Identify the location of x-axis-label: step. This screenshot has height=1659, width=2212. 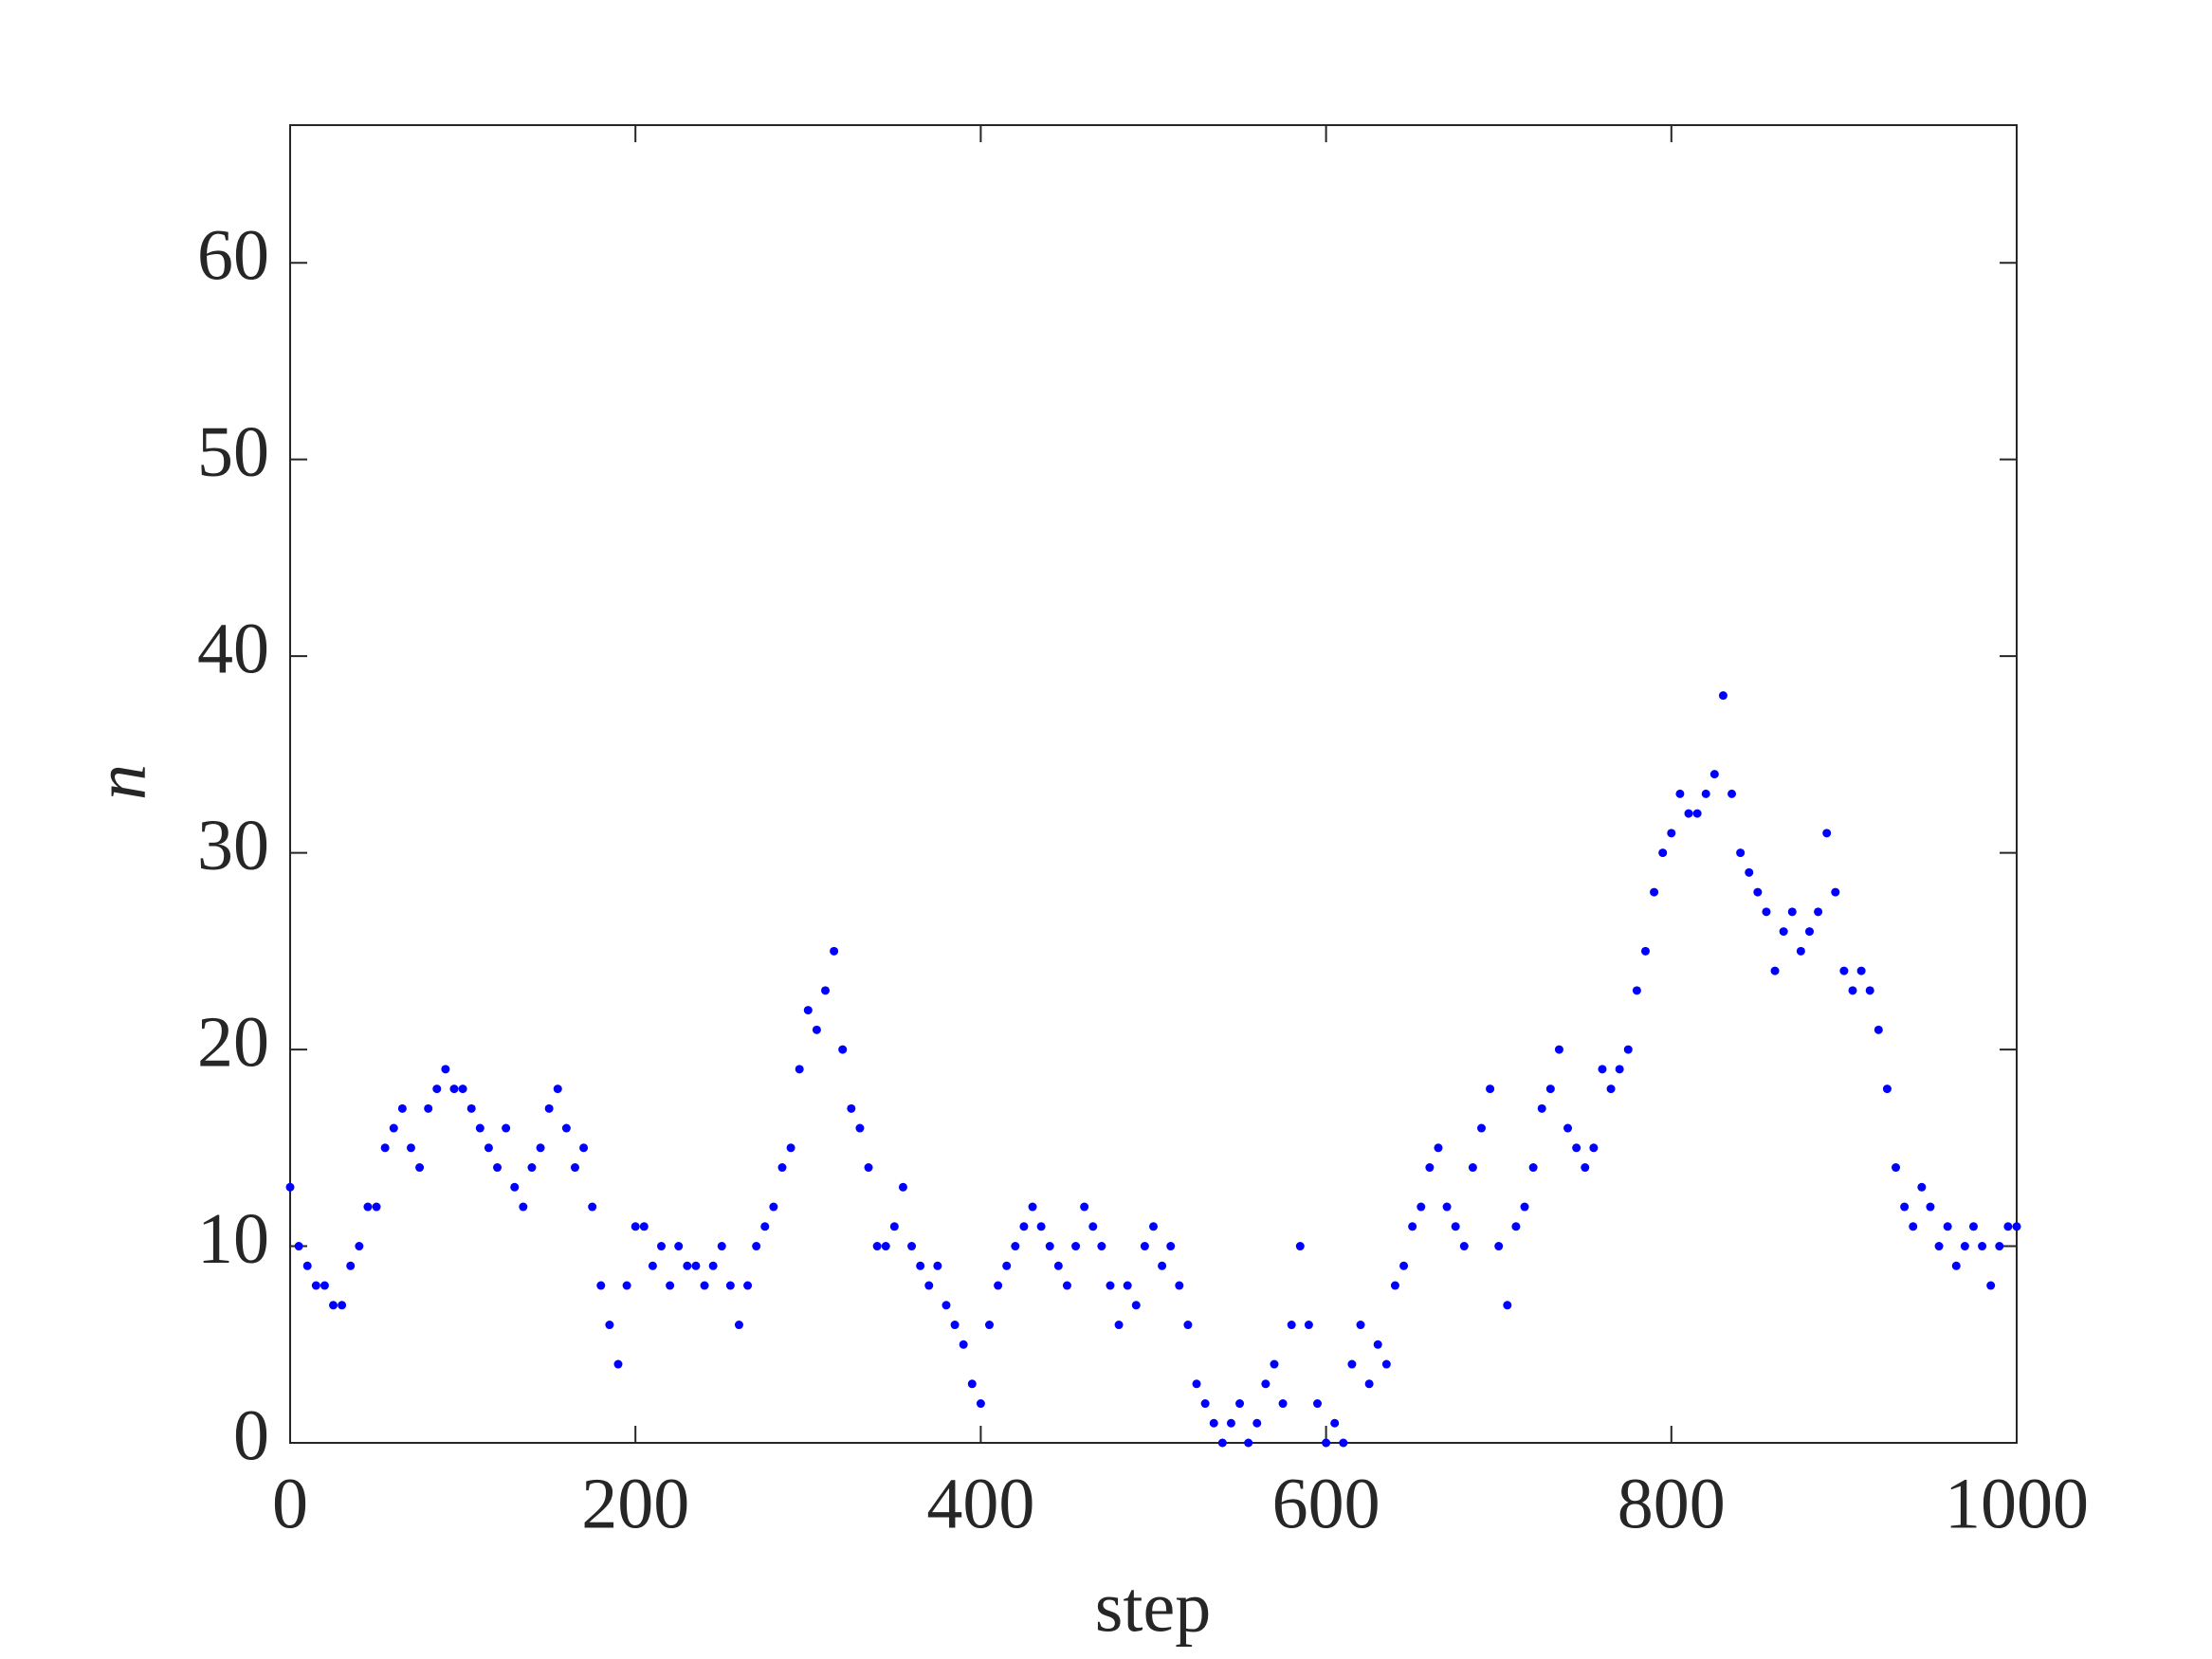
(1153, 1607).